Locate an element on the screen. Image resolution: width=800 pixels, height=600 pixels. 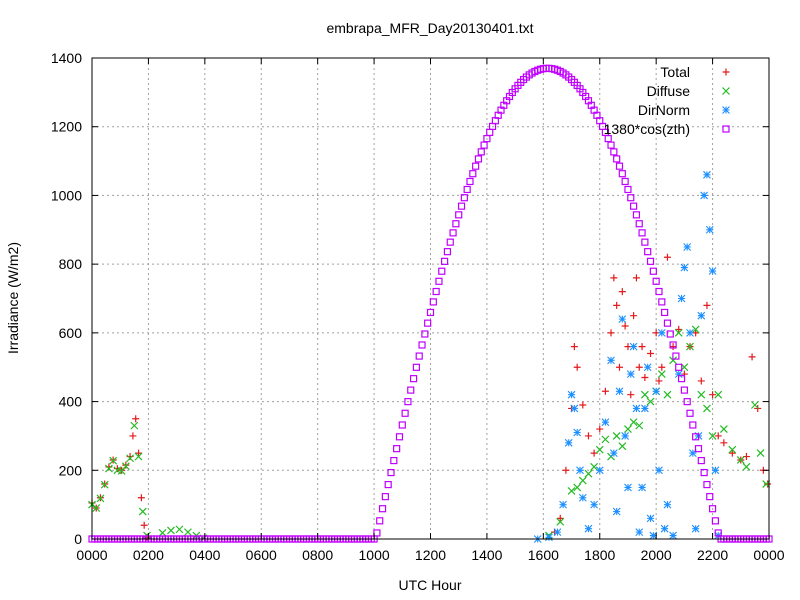
chart-title: embrapa_MFR_Day20130401.txt is located at coordinates (429, 28).